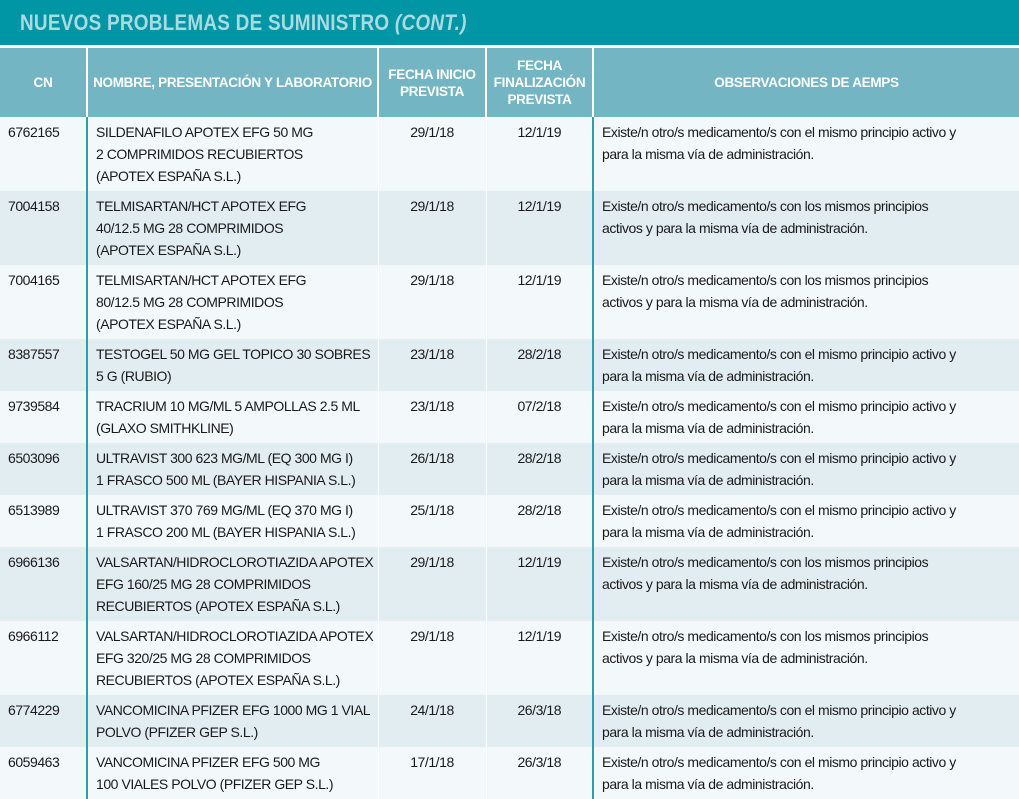  I want to click on name-line: TRACRIUM 10 MG/ML 5 AMPOLLAS 2.5 ML, so click(228, 406).